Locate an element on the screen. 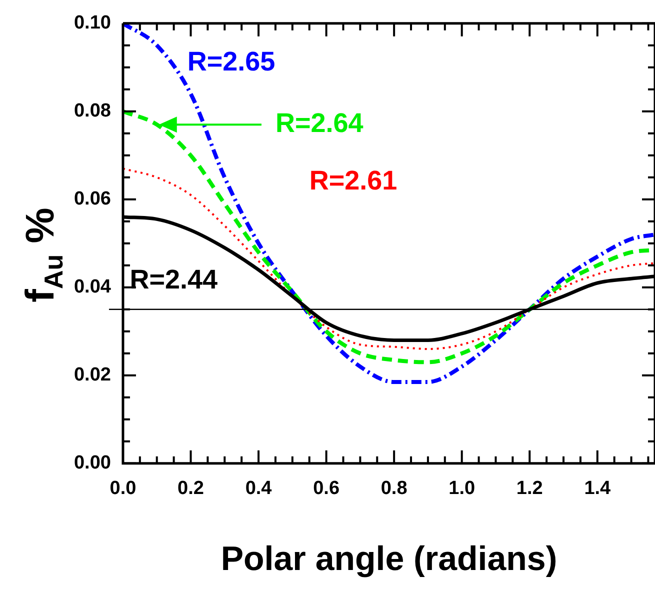 The width and height of the screenshot is (655, 593). x-tick-label: 0.0 is located at coordinates (123, 489).